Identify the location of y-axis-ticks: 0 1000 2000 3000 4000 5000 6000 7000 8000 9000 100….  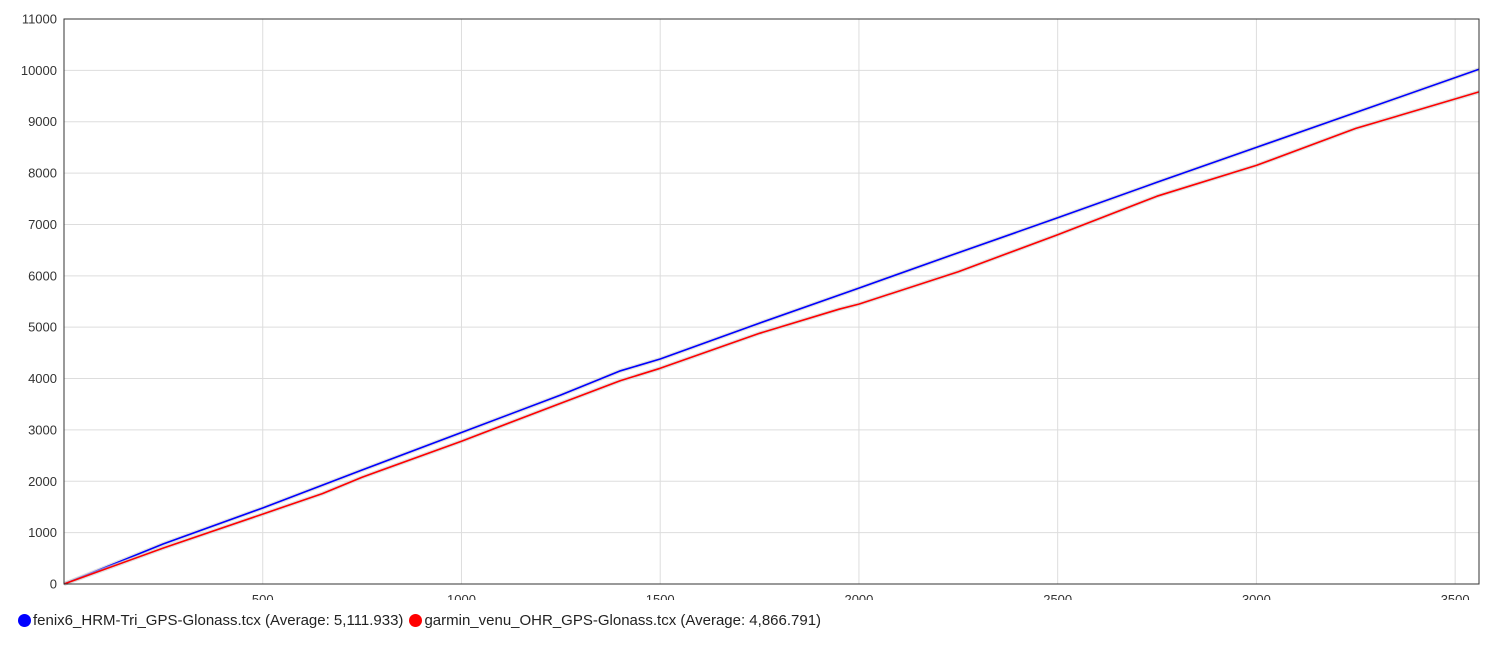
(39, 302).